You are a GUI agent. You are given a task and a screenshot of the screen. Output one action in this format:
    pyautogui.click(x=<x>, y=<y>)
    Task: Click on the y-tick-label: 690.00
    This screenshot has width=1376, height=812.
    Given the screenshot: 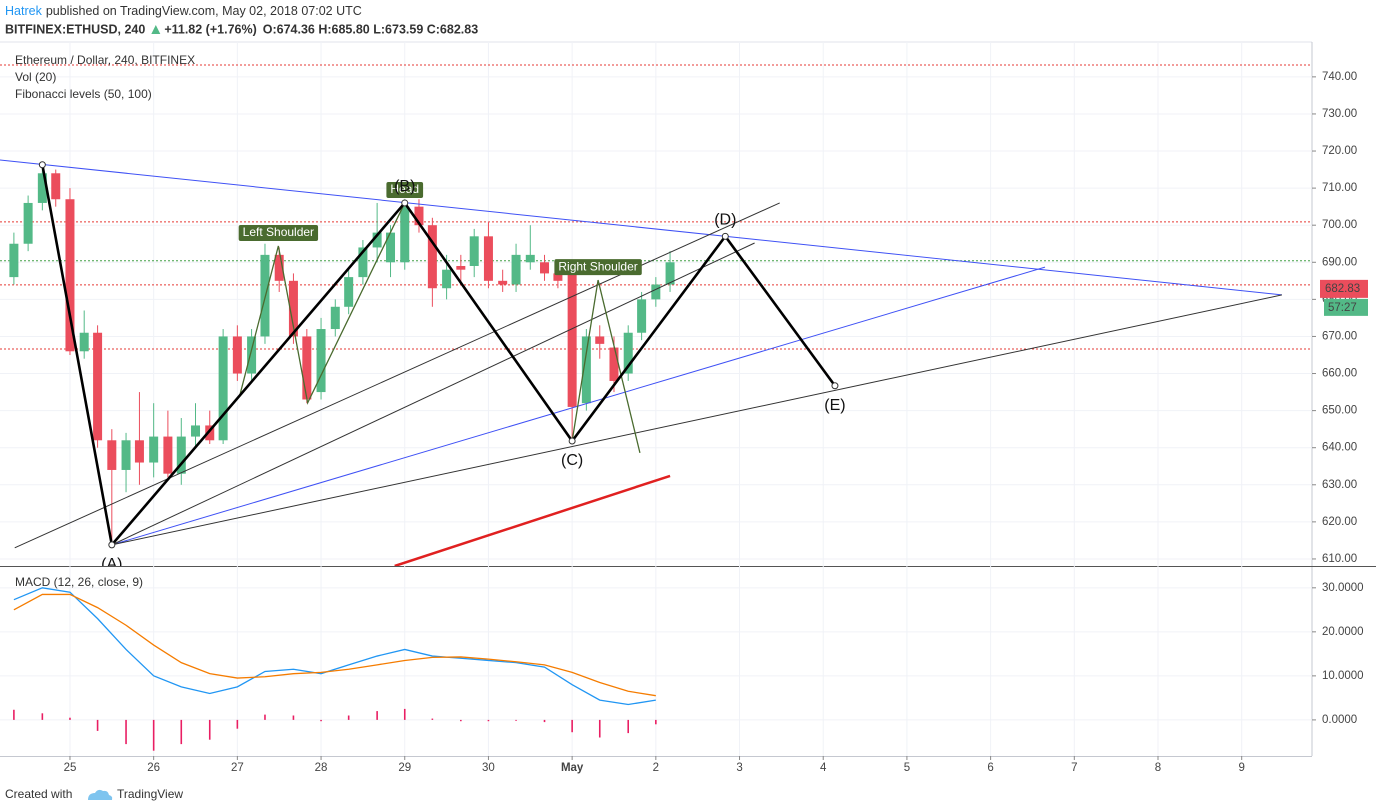 What is the action you would take?
    pyautogui.click(x=1339, y=262)
    